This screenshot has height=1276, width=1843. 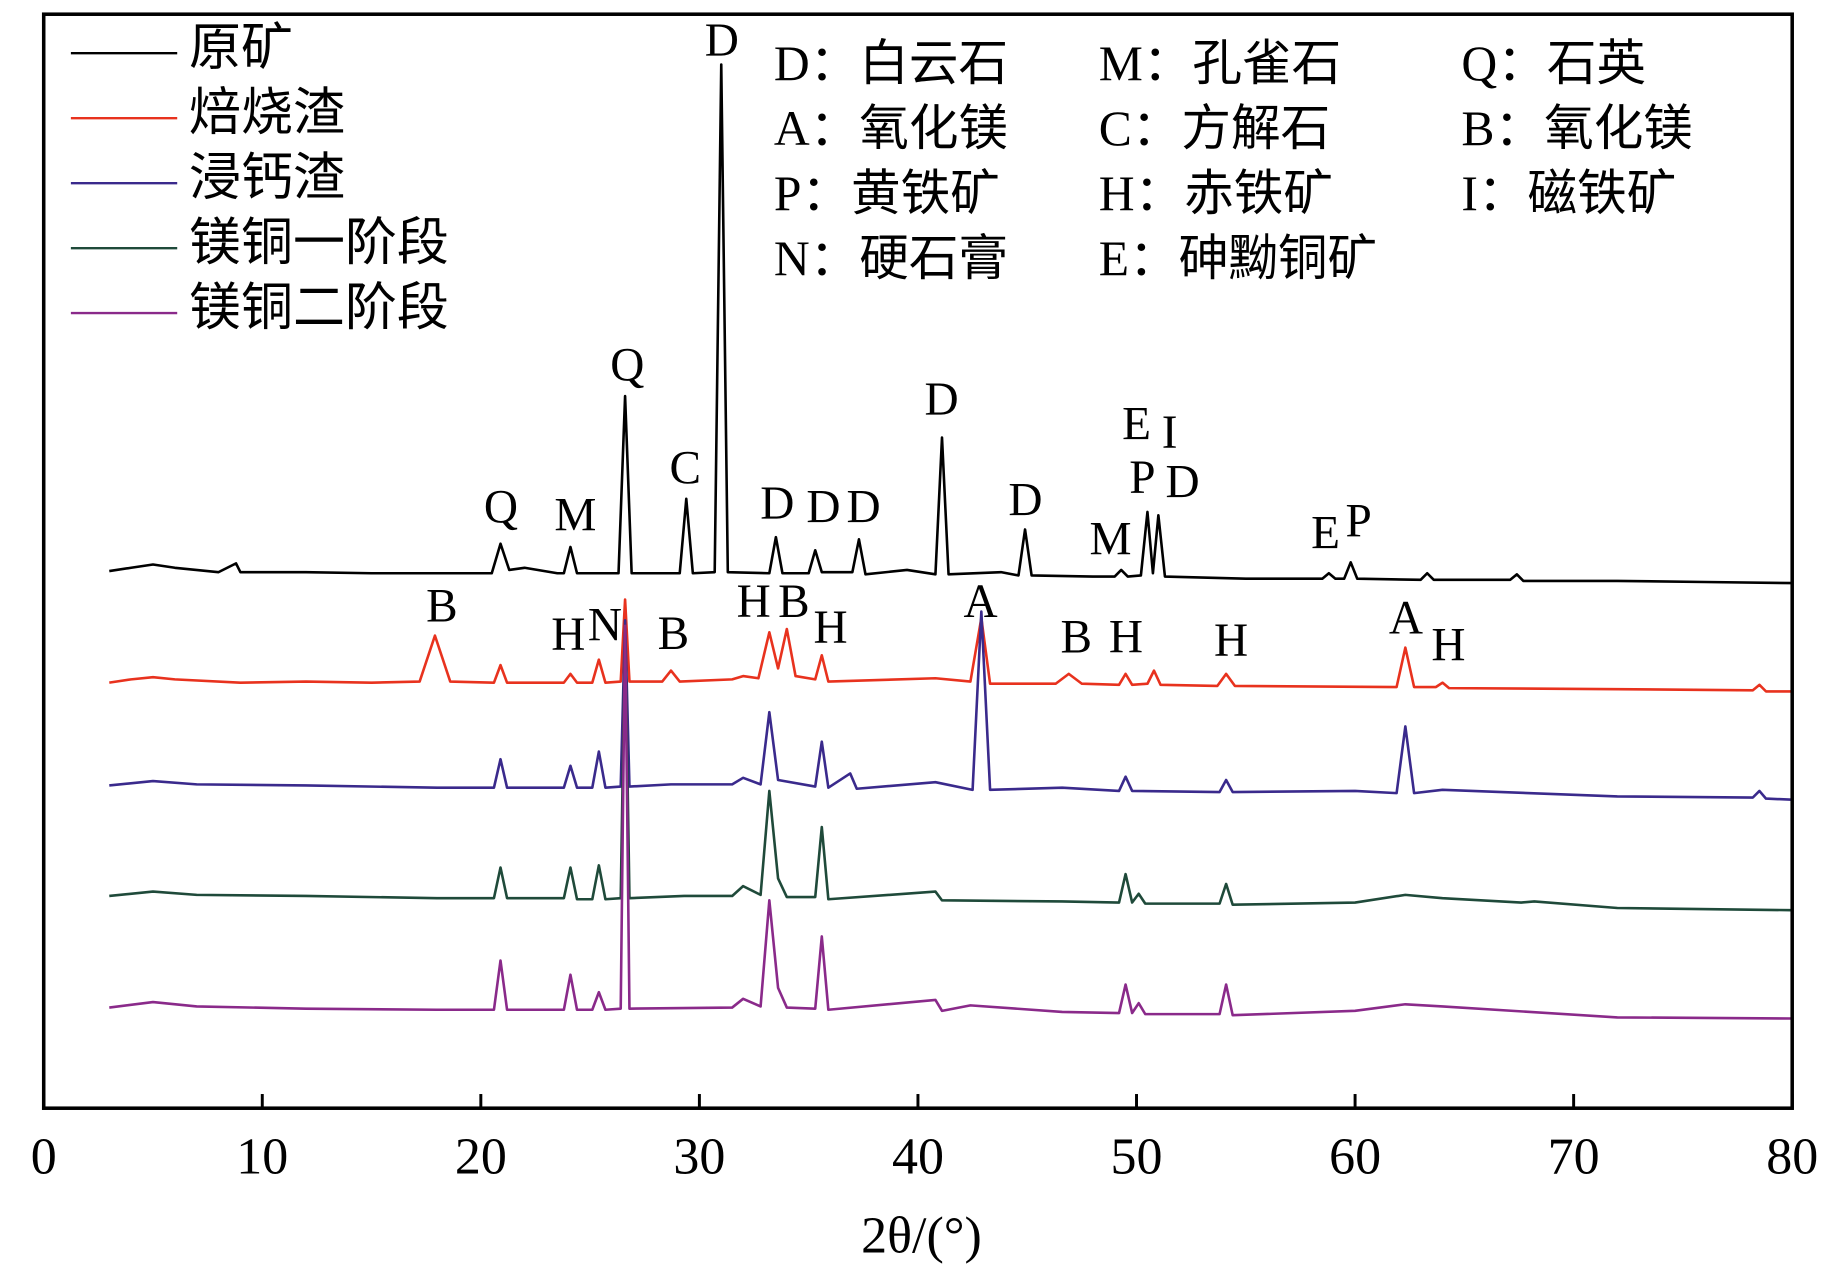 What do you see at coordinates (262, 1156) in the screenshot?
I see `x-tick-label: 10` at bounding box center [262, 1156].